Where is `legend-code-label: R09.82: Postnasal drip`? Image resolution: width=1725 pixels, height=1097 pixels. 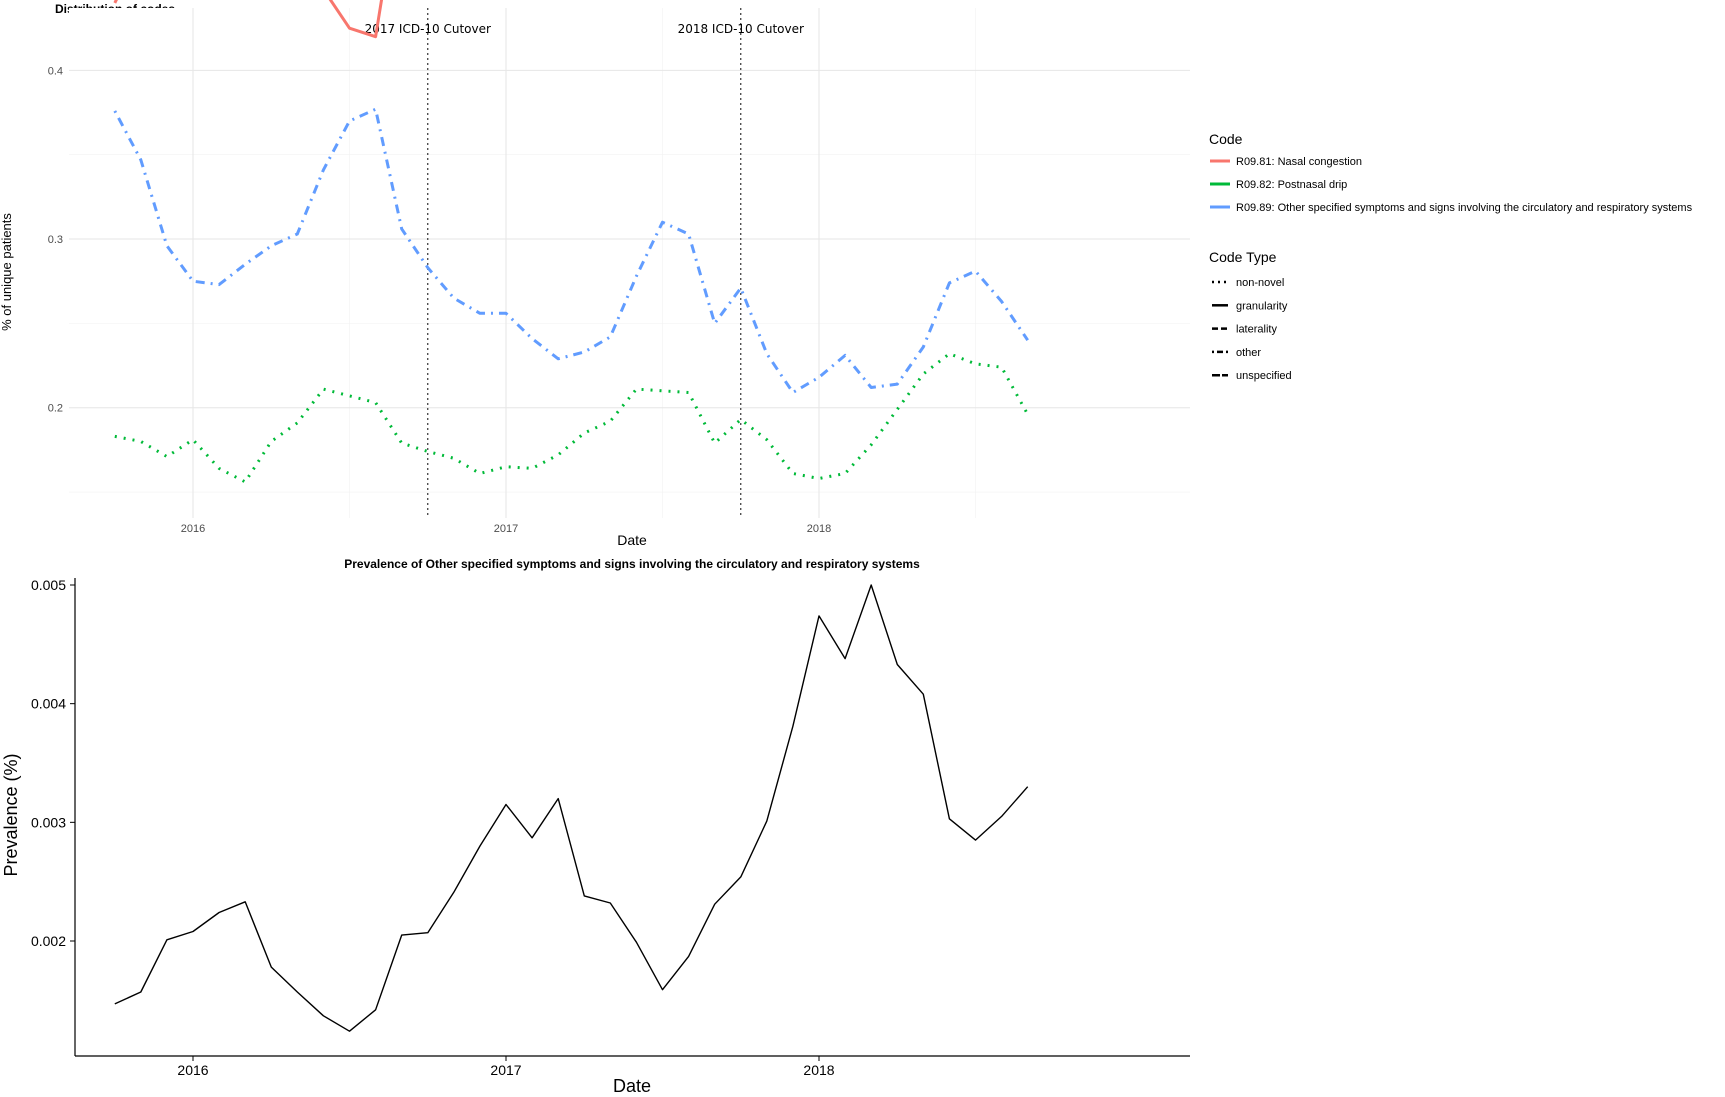 legend-code-label: R09.82: Postnasal drip is located at coordinates (1291, 185).